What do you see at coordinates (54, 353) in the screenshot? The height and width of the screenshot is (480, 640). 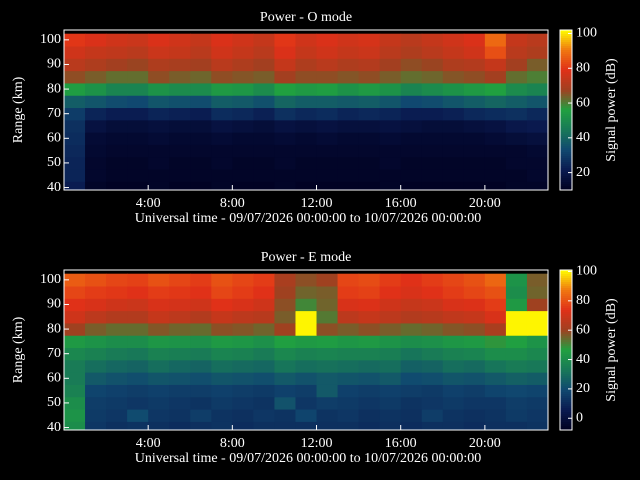 I see `y-tick-label: 70` at bounding box center [54, 353].